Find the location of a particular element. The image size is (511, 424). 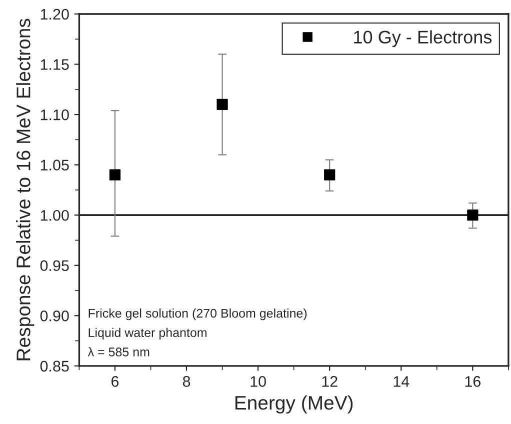

y-tick-label: 1.15 is located at coordinates (54, 64).